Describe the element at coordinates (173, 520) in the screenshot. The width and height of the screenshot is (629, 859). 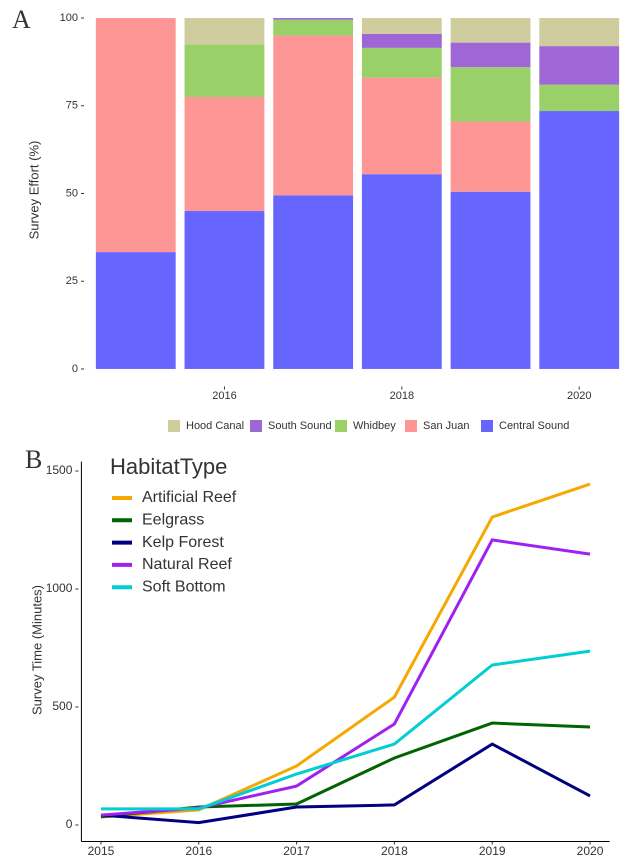
I see `legend-label: Eelgrass` at that location.